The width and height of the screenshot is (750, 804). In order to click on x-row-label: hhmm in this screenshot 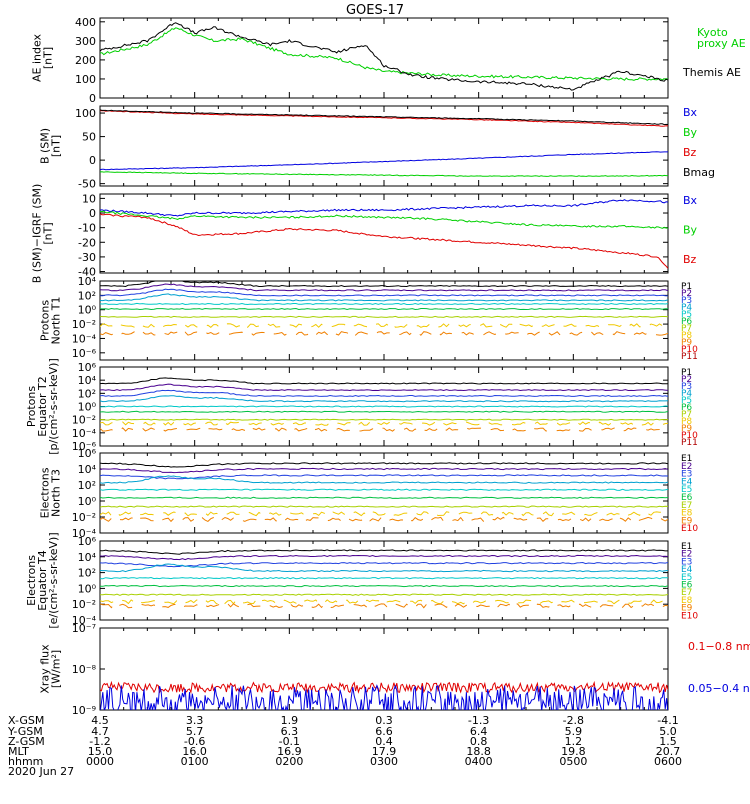, I will do `click(25, 761)`.